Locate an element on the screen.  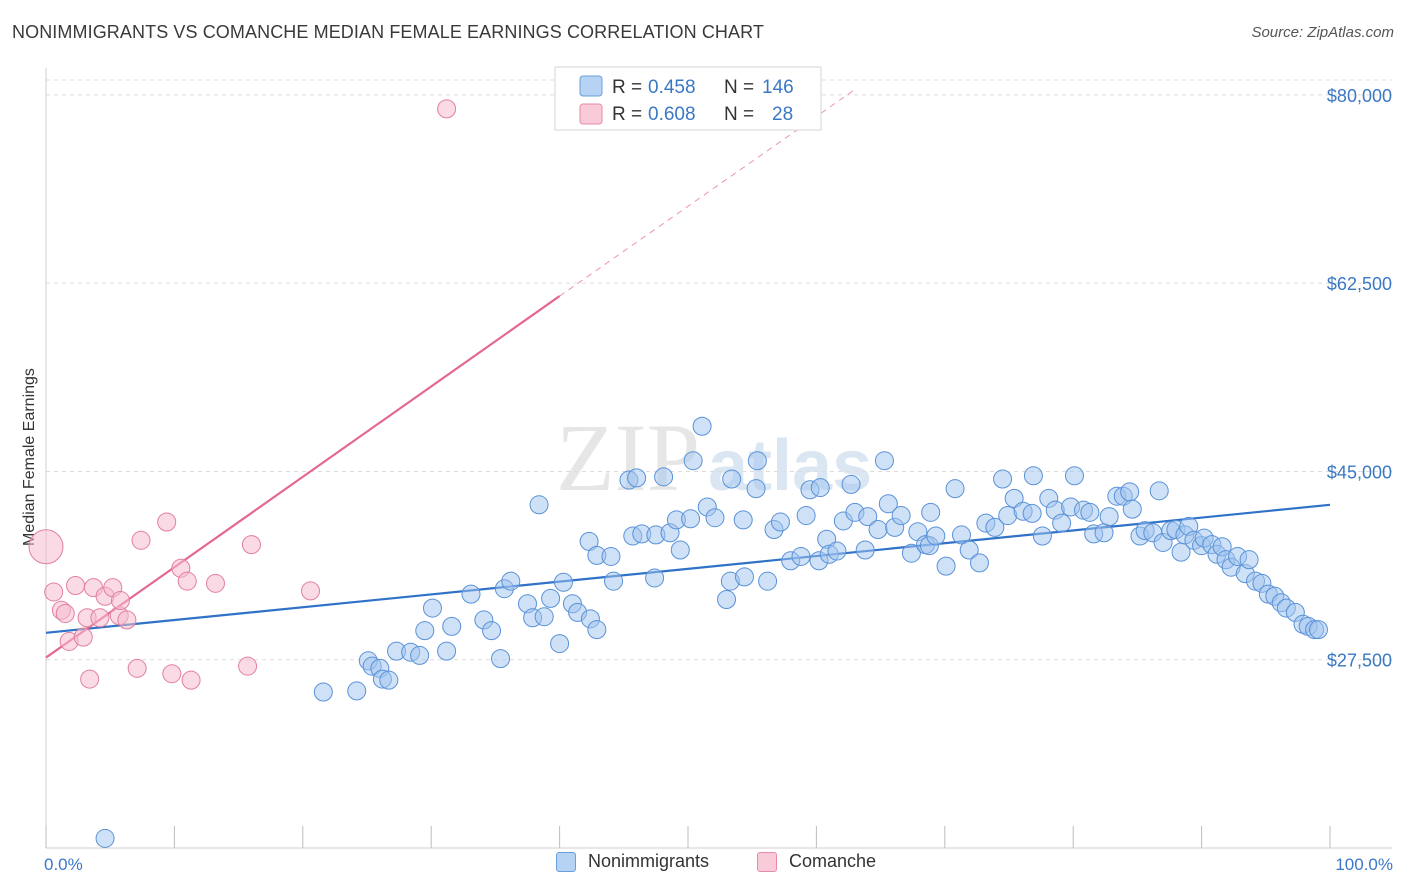
legend-swatch-comanche is located at coordinates (591, 114).